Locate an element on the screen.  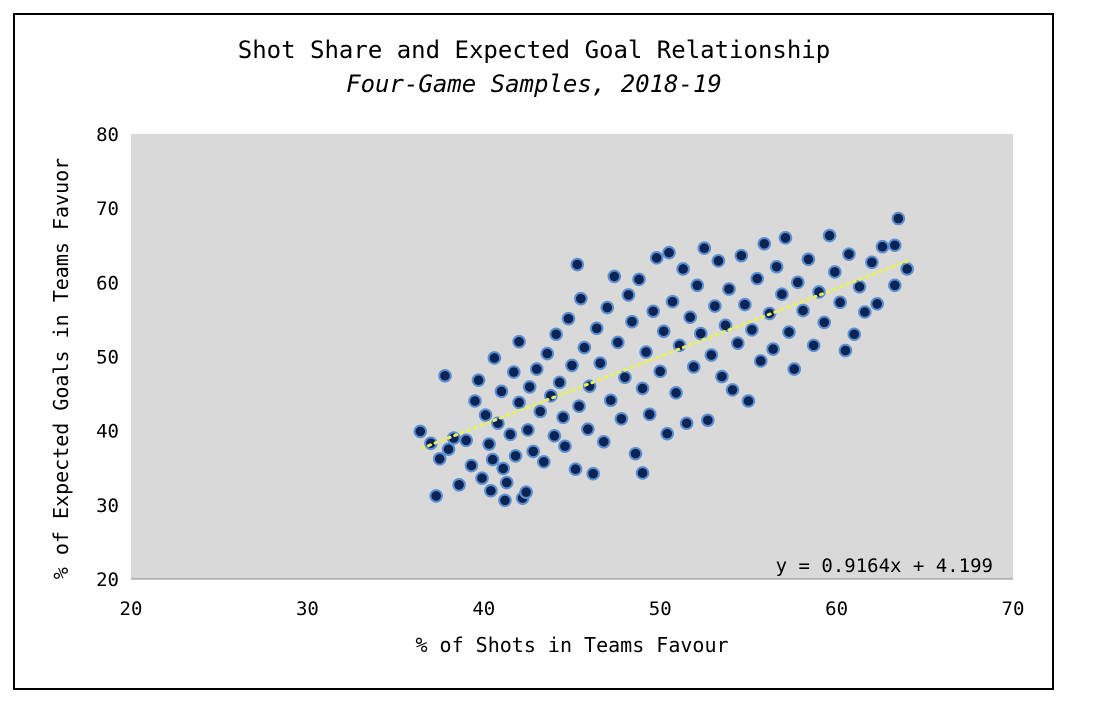
y-axis-ticks: 20 30 40 50 60 70 80 is located at coordinates (107, 357).